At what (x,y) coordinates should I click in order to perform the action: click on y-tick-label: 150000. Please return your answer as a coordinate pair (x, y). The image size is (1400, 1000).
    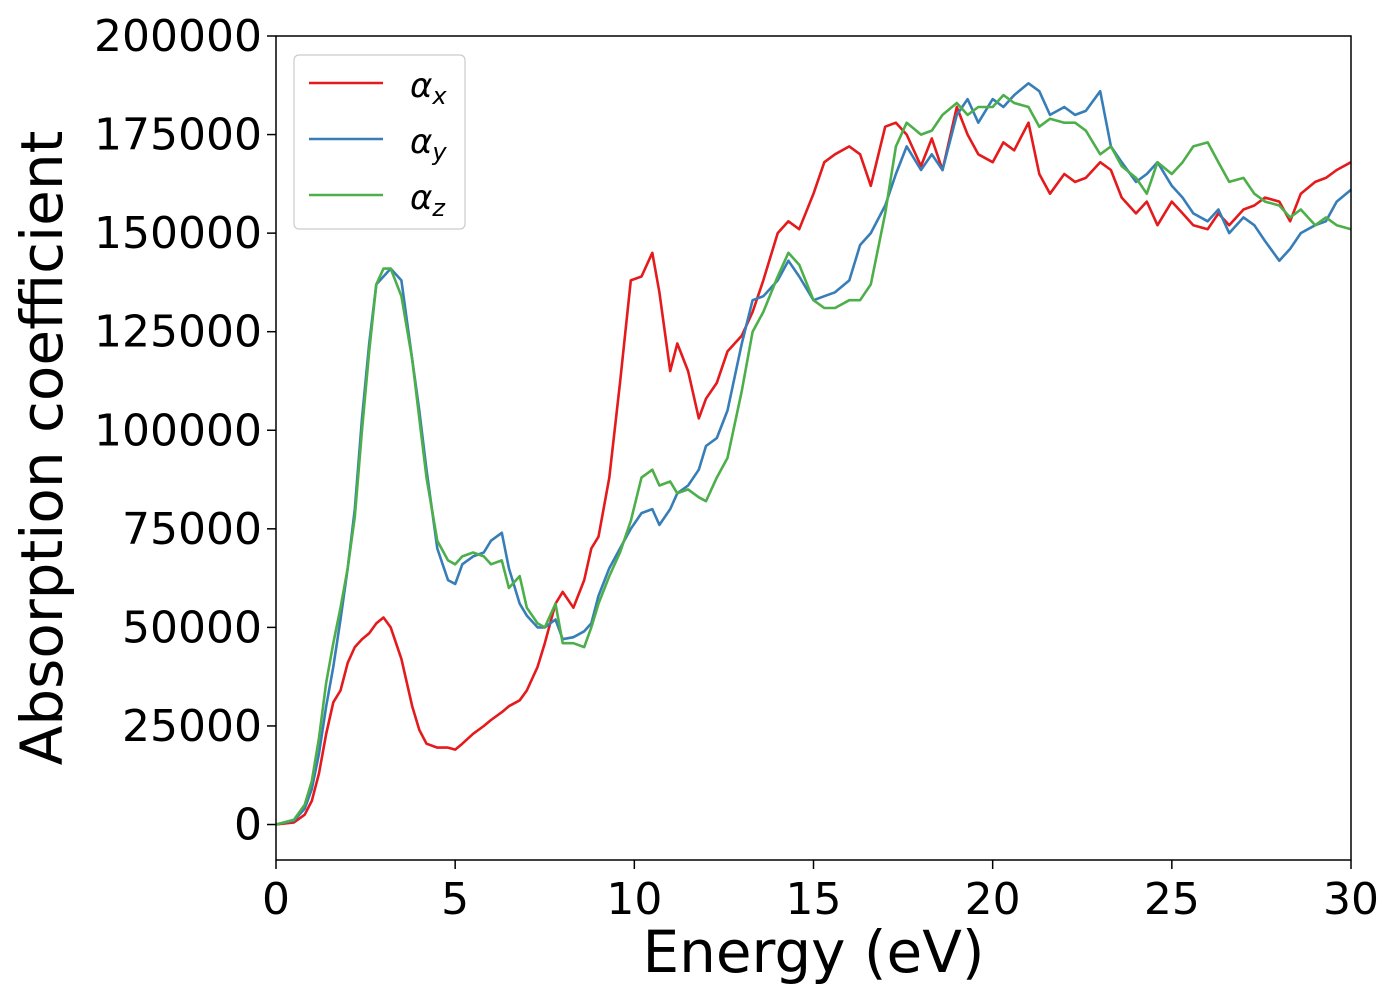
    Looking at the image, I should click on (178, 233).